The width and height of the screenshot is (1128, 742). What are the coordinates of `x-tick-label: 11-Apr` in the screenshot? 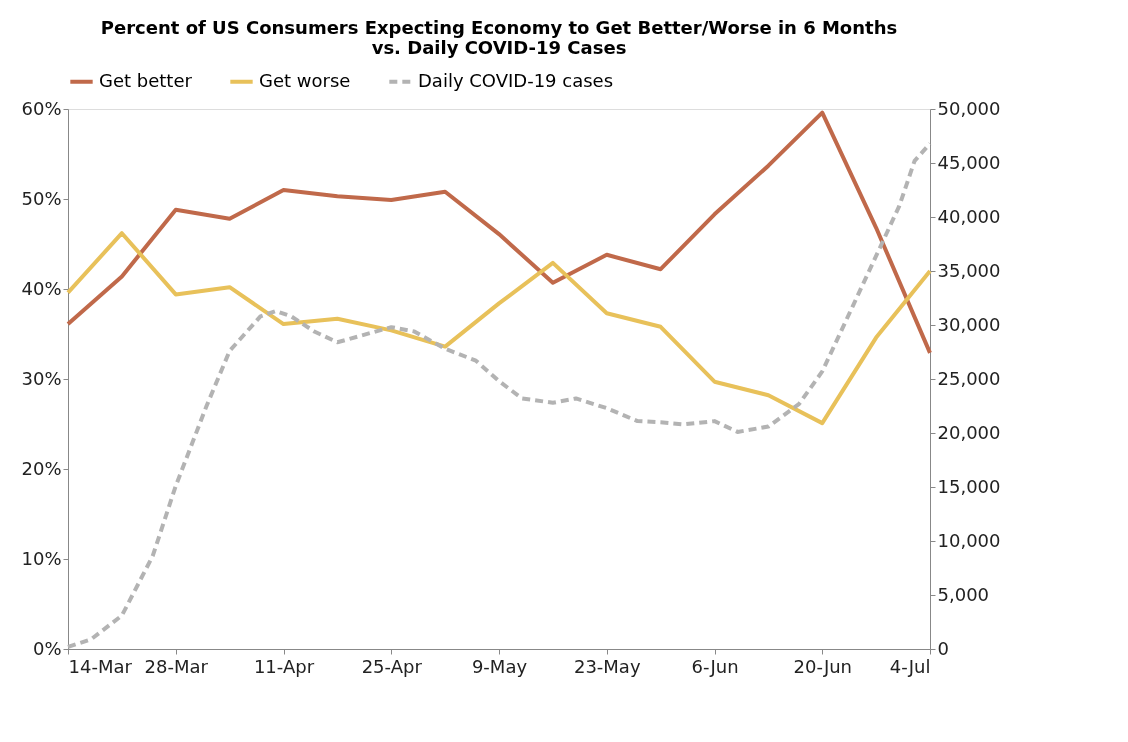 It's located at (284, 666).